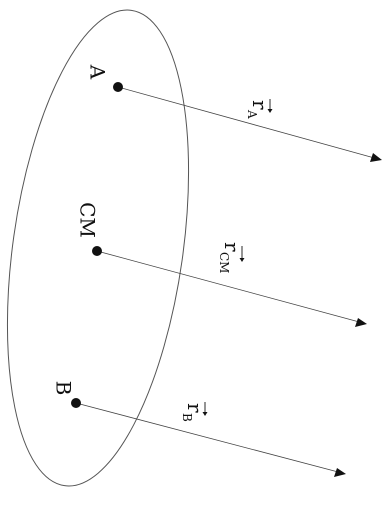  I want to click on vector-label-rA-base: r, so click(260, 105).